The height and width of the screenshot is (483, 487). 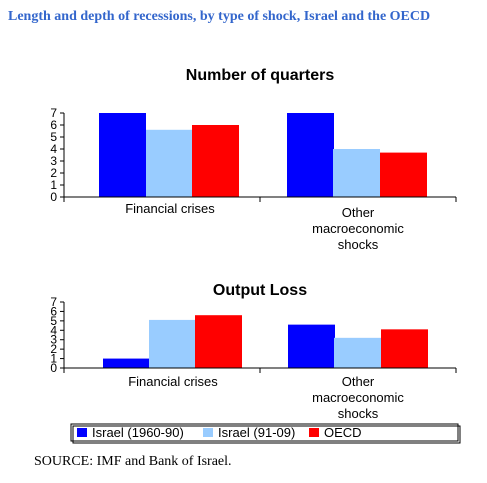 What do you see at coordinates (343, 432) in the screenshot?
I see `legend-label: OECD` at bounding box center [343, 432].